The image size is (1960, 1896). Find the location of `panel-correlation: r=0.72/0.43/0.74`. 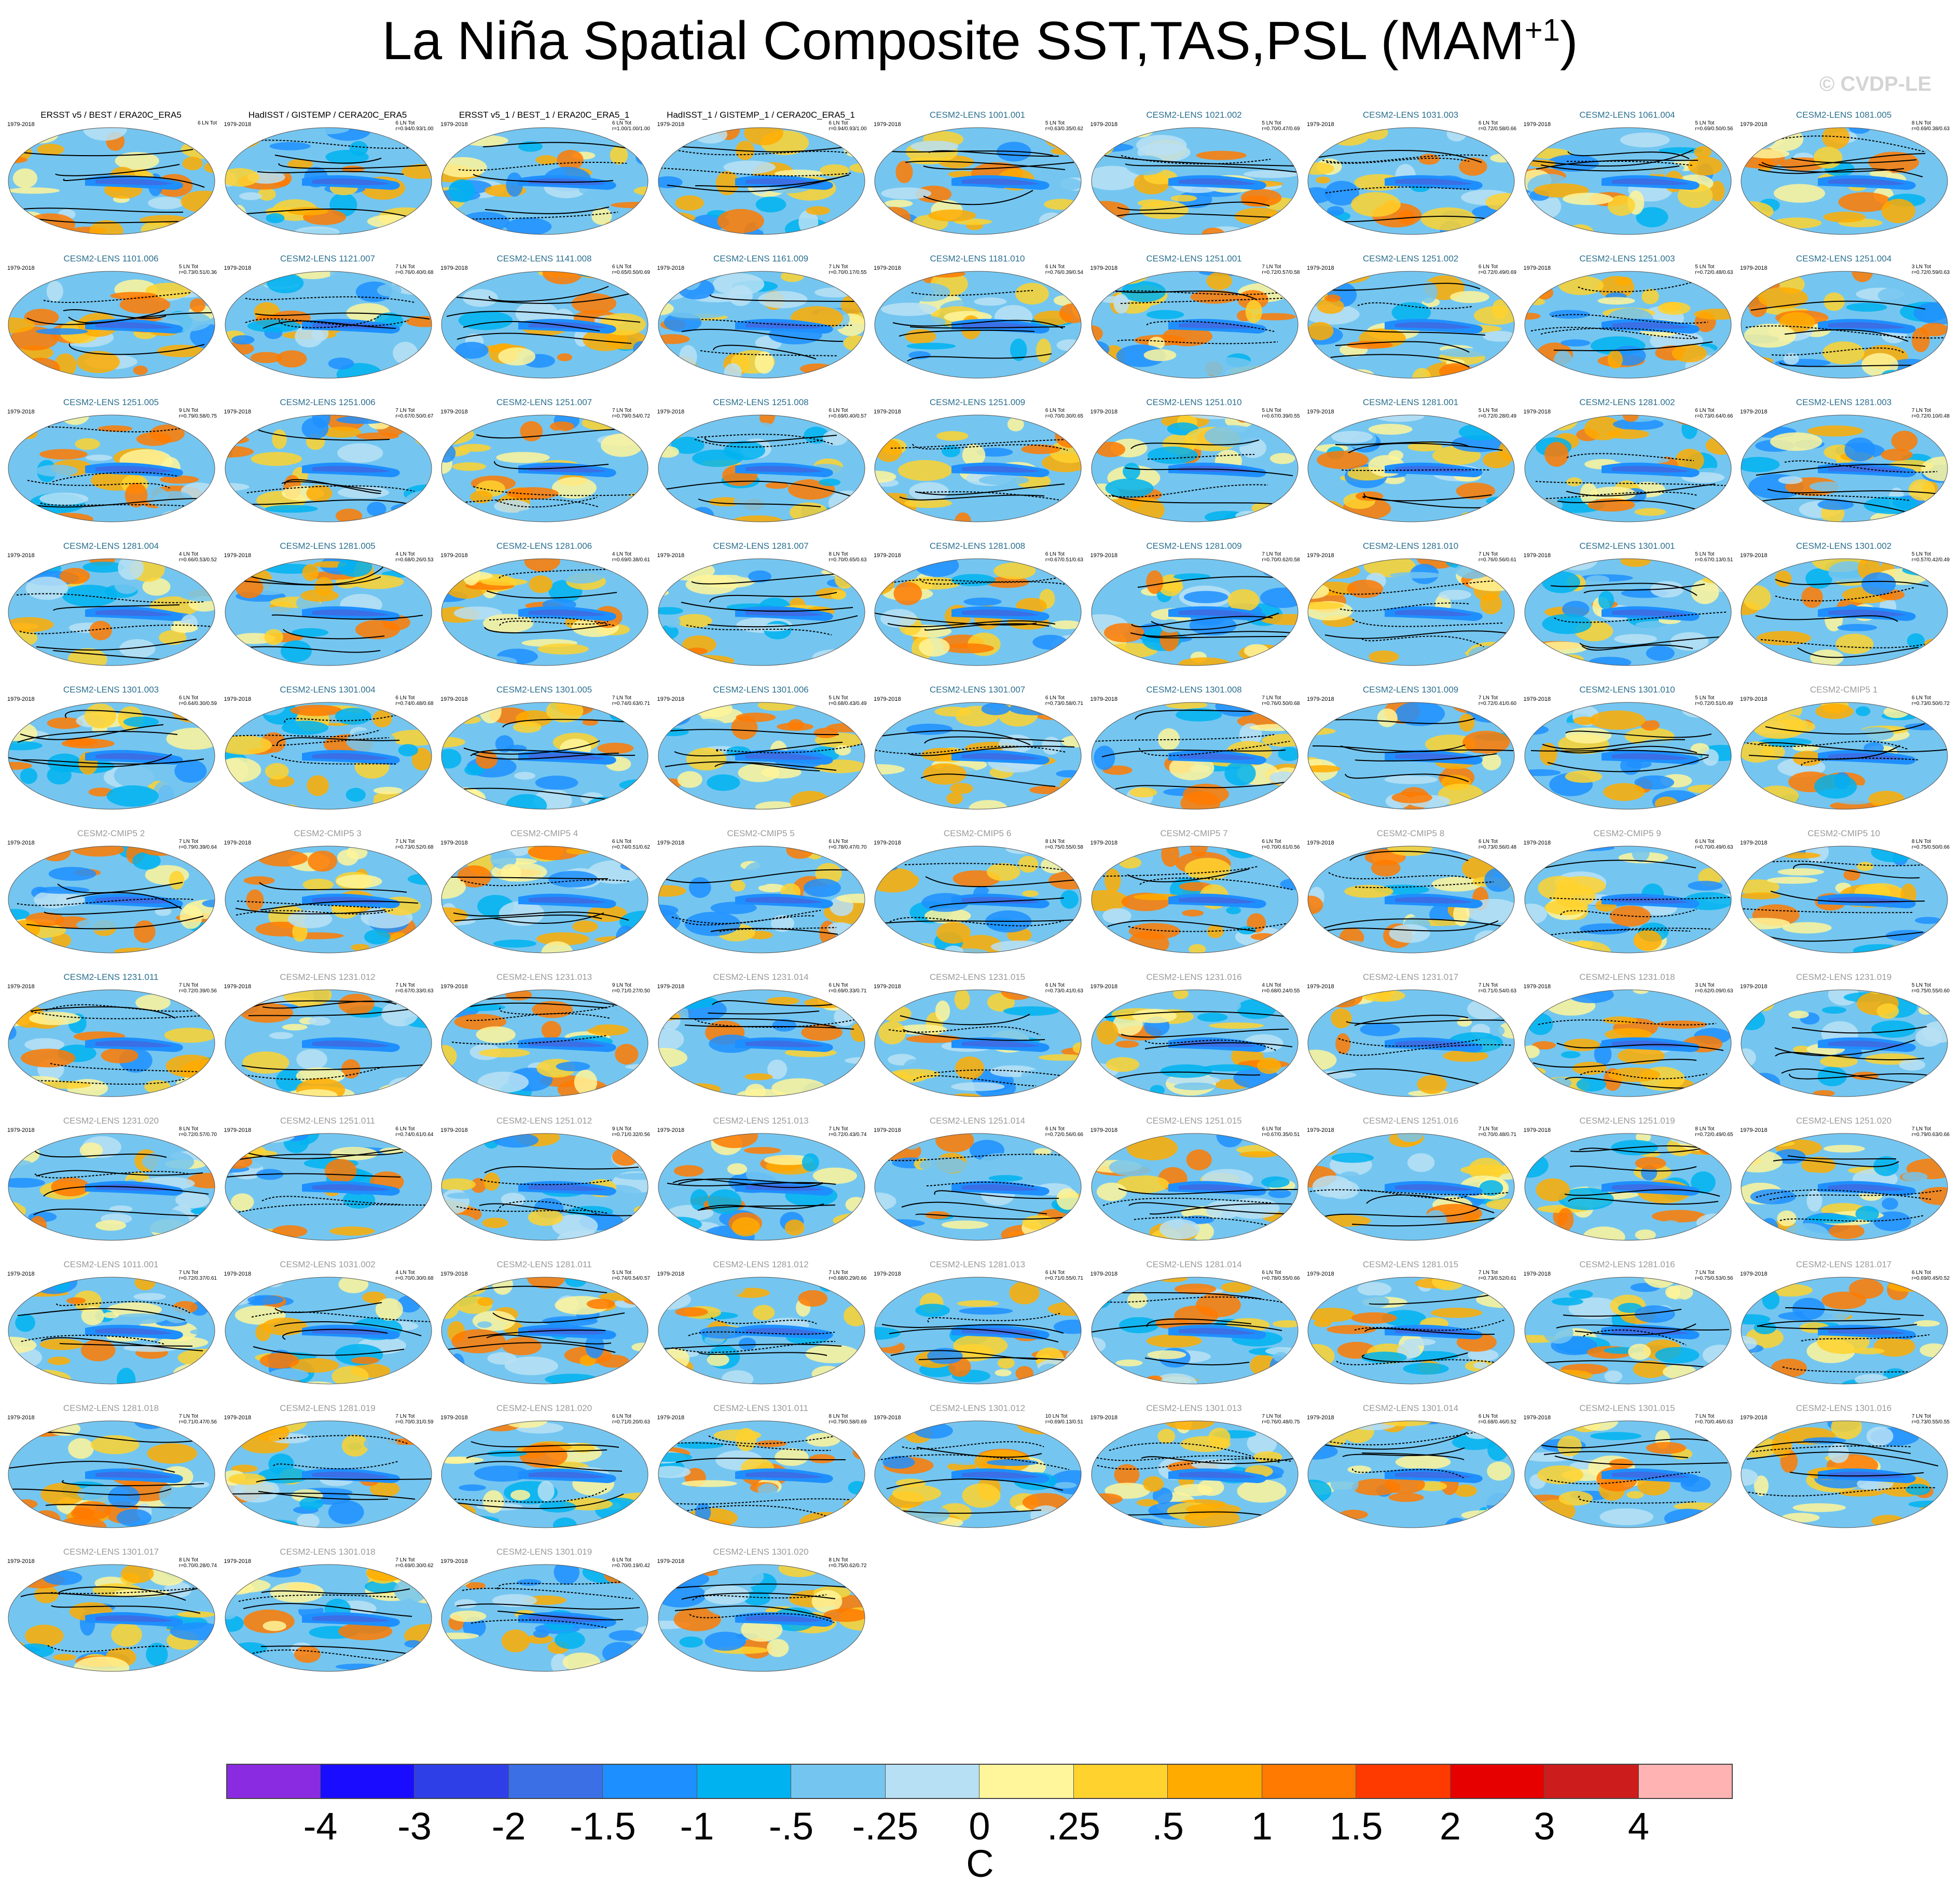

panel-correlation: r=0.72/0.43/0.74 is located at coordinates (848, 1135).